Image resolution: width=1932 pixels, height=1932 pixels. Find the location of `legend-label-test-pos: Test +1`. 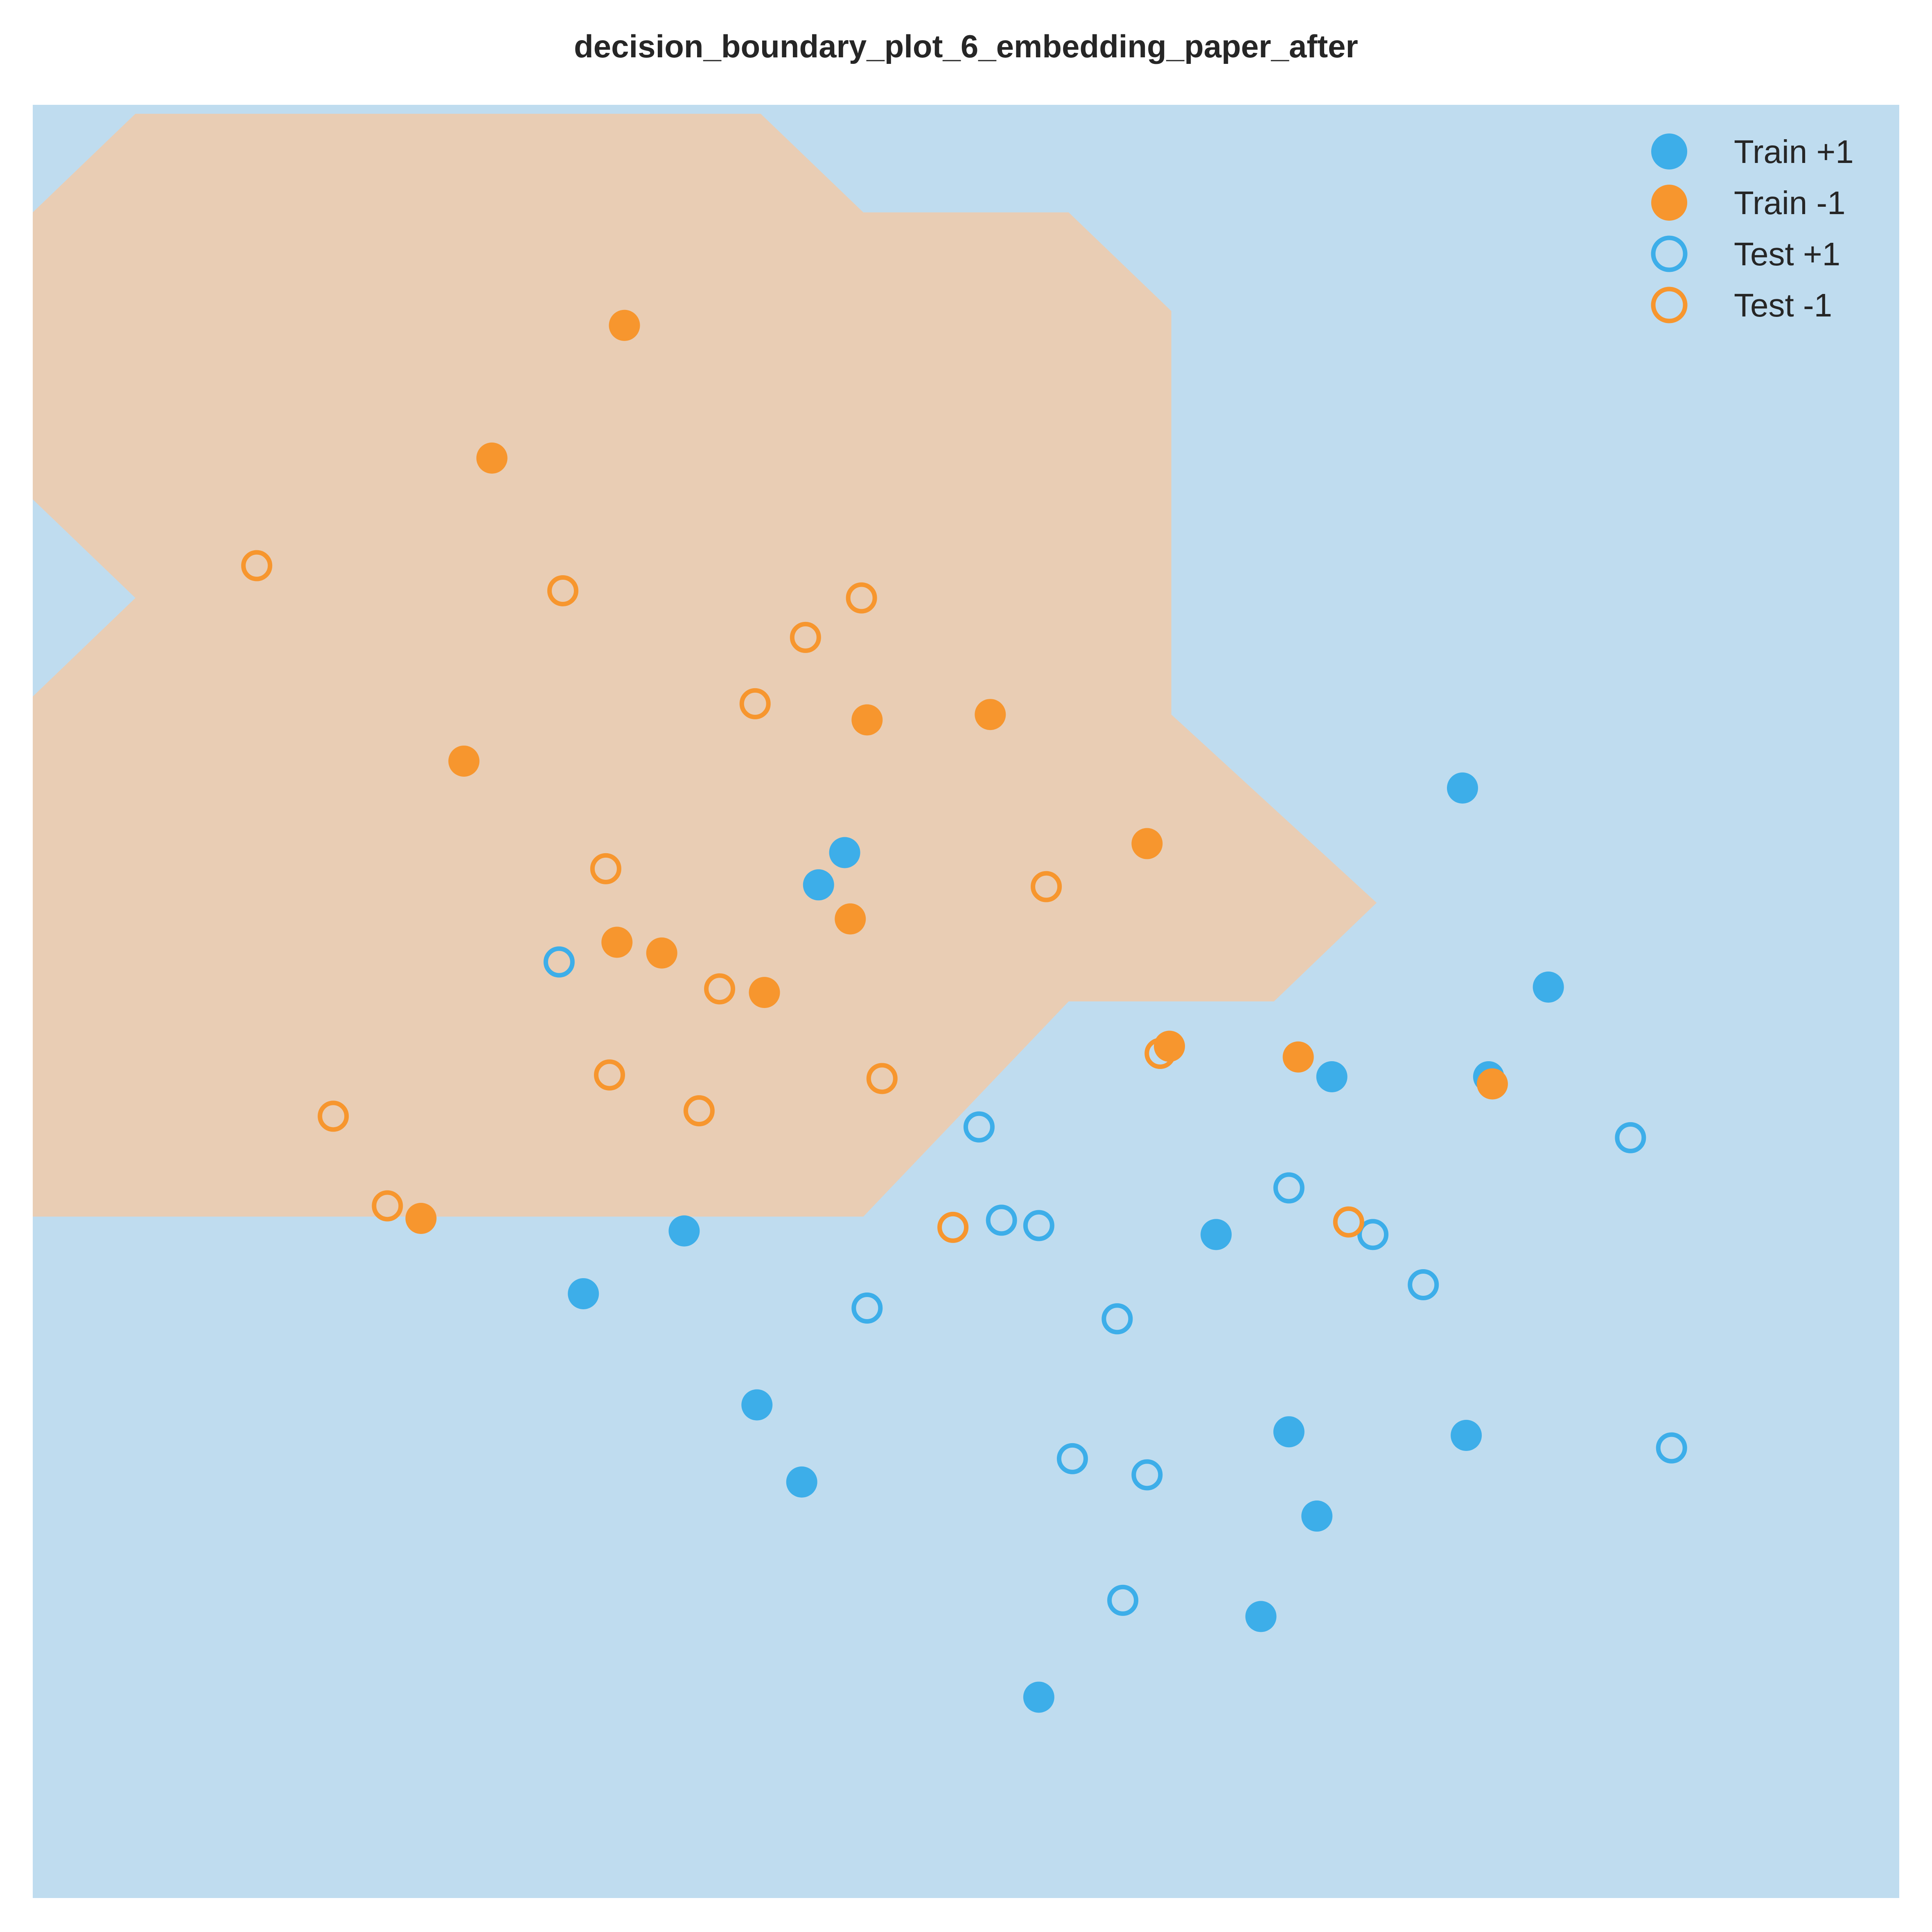

legend-label-test-pos: Test +1 is located at coordinates (1787, 254).